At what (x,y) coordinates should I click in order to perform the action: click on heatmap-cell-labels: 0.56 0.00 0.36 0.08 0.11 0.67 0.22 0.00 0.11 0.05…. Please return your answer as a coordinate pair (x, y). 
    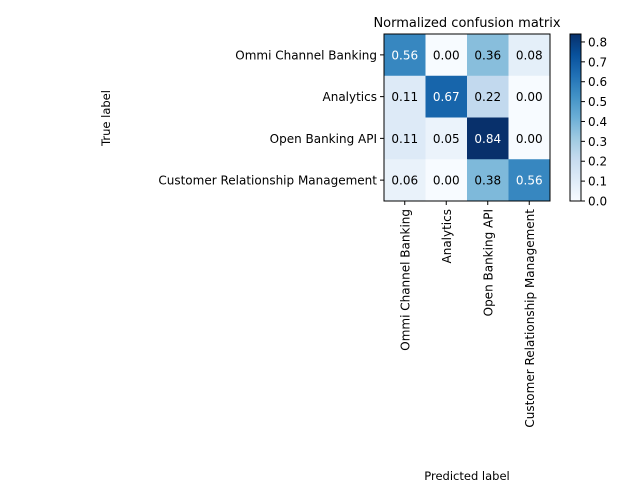
    Looking at the image, I should click on (466, 117).